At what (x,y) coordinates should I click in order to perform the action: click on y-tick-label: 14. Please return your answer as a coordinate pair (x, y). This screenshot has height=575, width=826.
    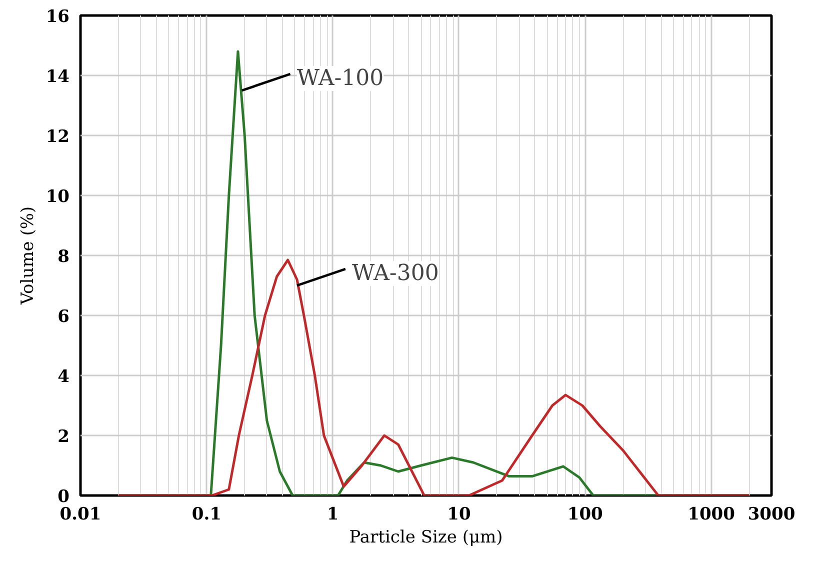
    Looking at the image, I should click on (58, 77).